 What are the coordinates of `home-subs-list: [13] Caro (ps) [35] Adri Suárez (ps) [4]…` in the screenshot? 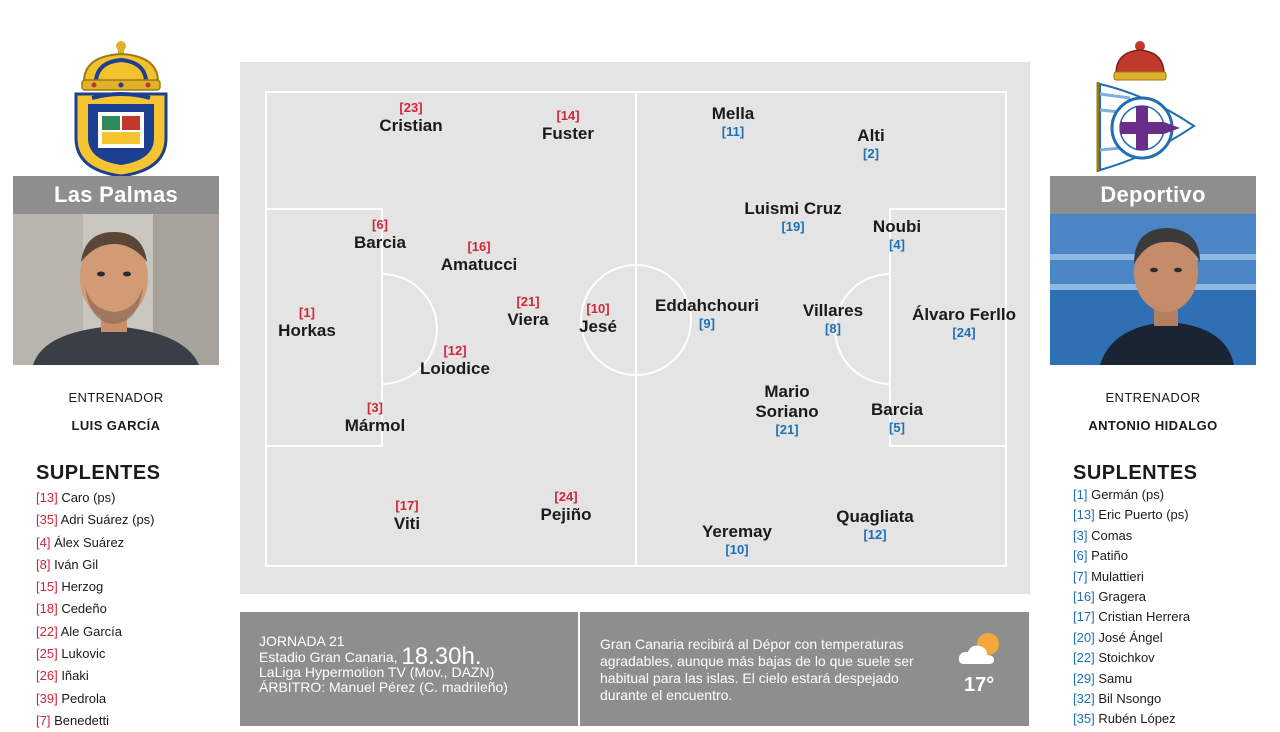 It's located at (95, 609).